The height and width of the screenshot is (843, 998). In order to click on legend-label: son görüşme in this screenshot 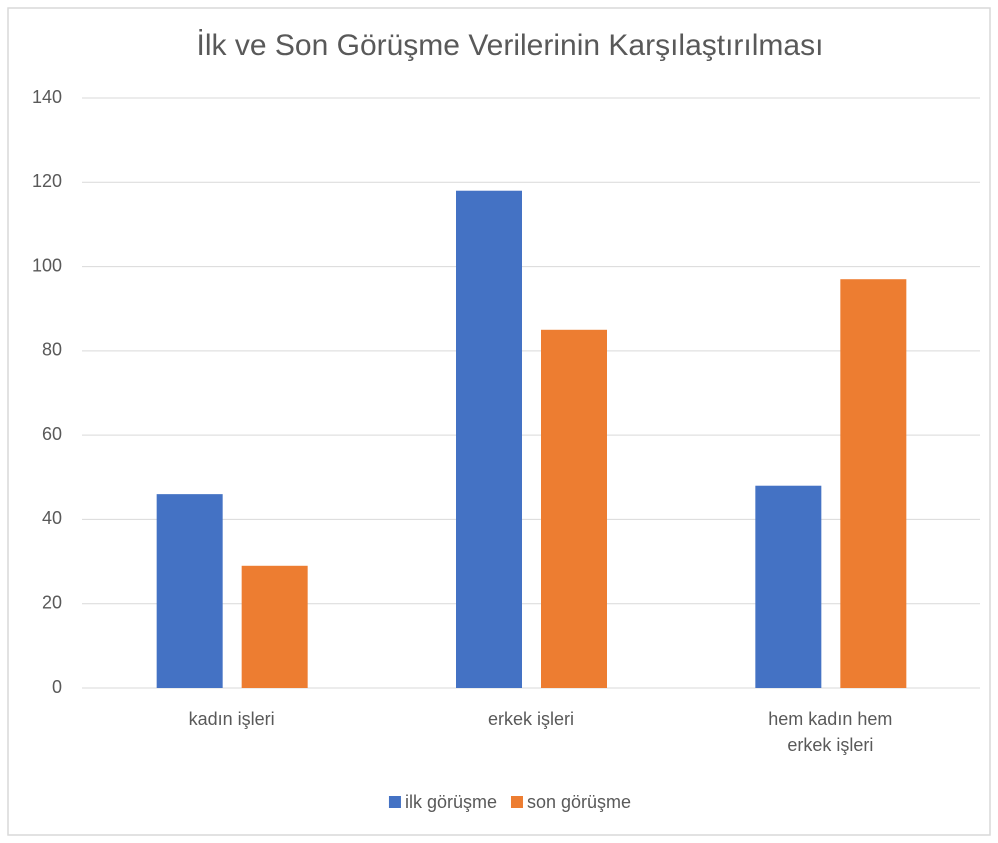, I will do `click(579, 802)`.